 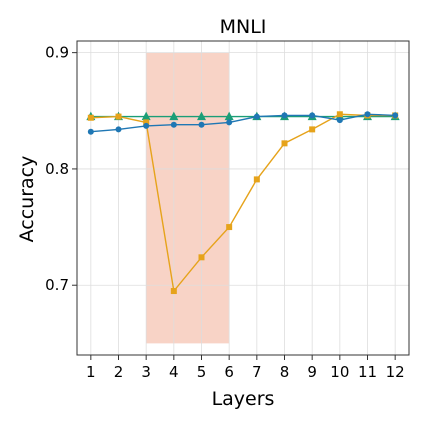 I want to click on y-tick-label: 0.9, so click(x=57, y=53).